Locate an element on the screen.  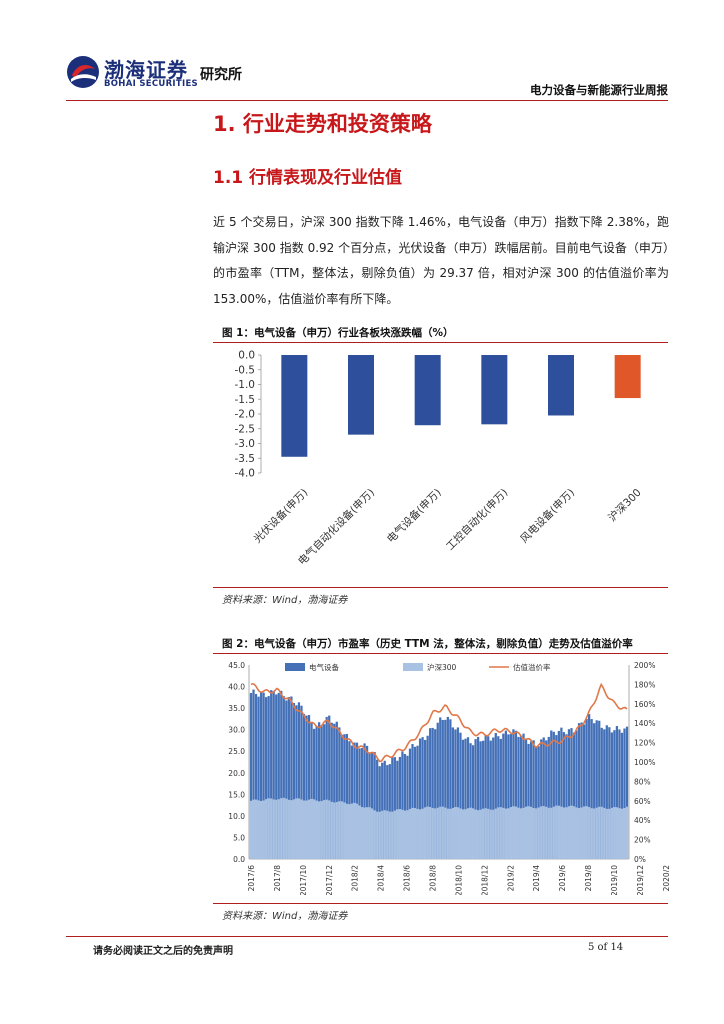
chart2-legend-swatch is located at coordinates (413, 667).